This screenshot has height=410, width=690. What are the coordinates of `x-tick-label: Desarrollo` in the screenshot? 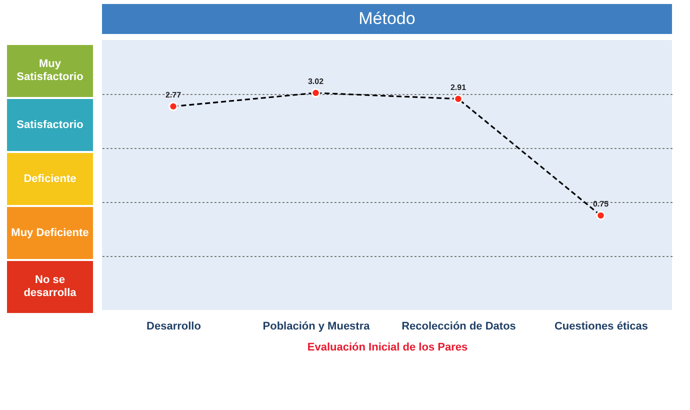 It's located at (174, 326).